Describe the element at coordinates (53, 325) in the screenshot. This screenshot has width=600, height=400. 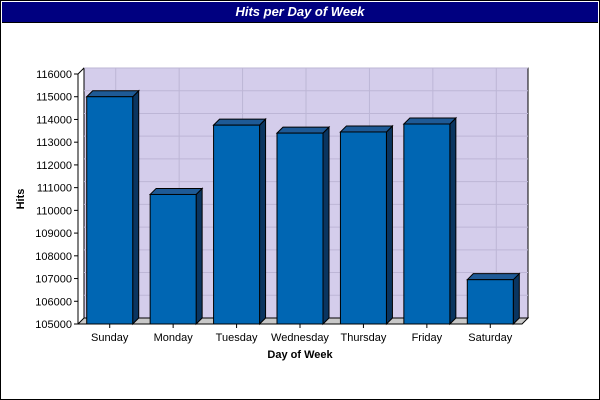
I see `y-tick-label: 105000` at that location.